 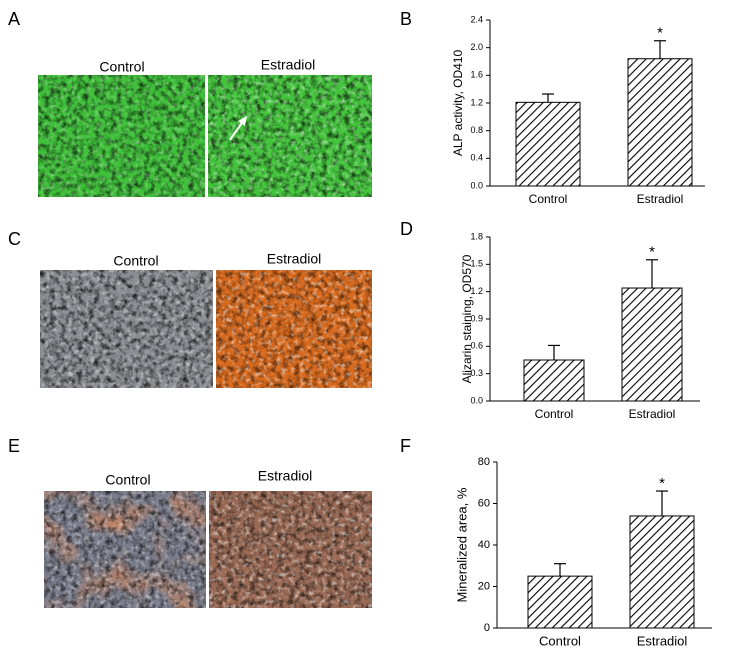 I want to click on panel-label: D, so click(x=406, y=229).